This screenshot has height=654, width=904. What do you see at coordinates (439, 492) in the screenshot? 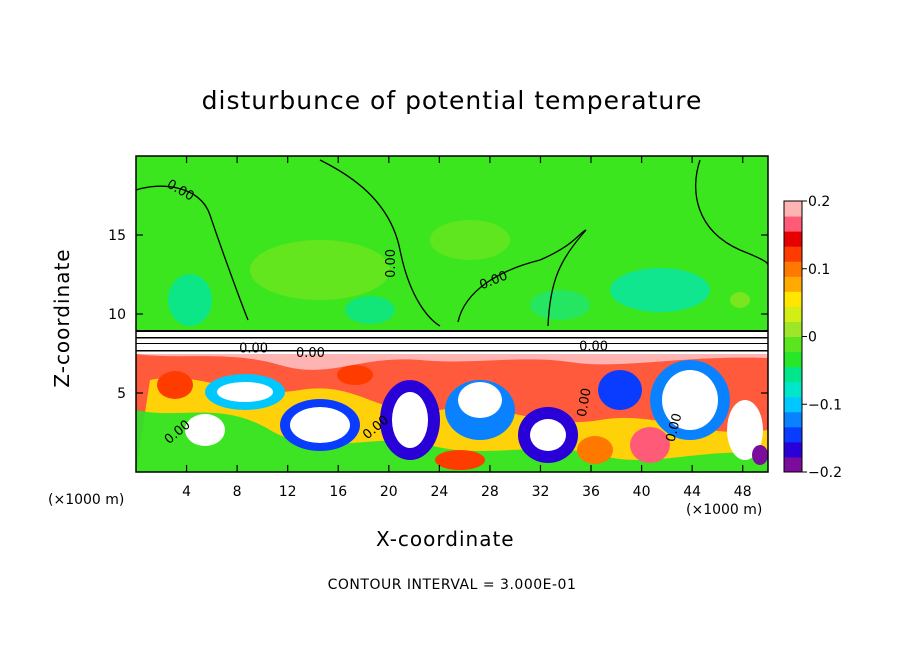
I see `x-tick-label: 24` at bounding box center [439, 492].